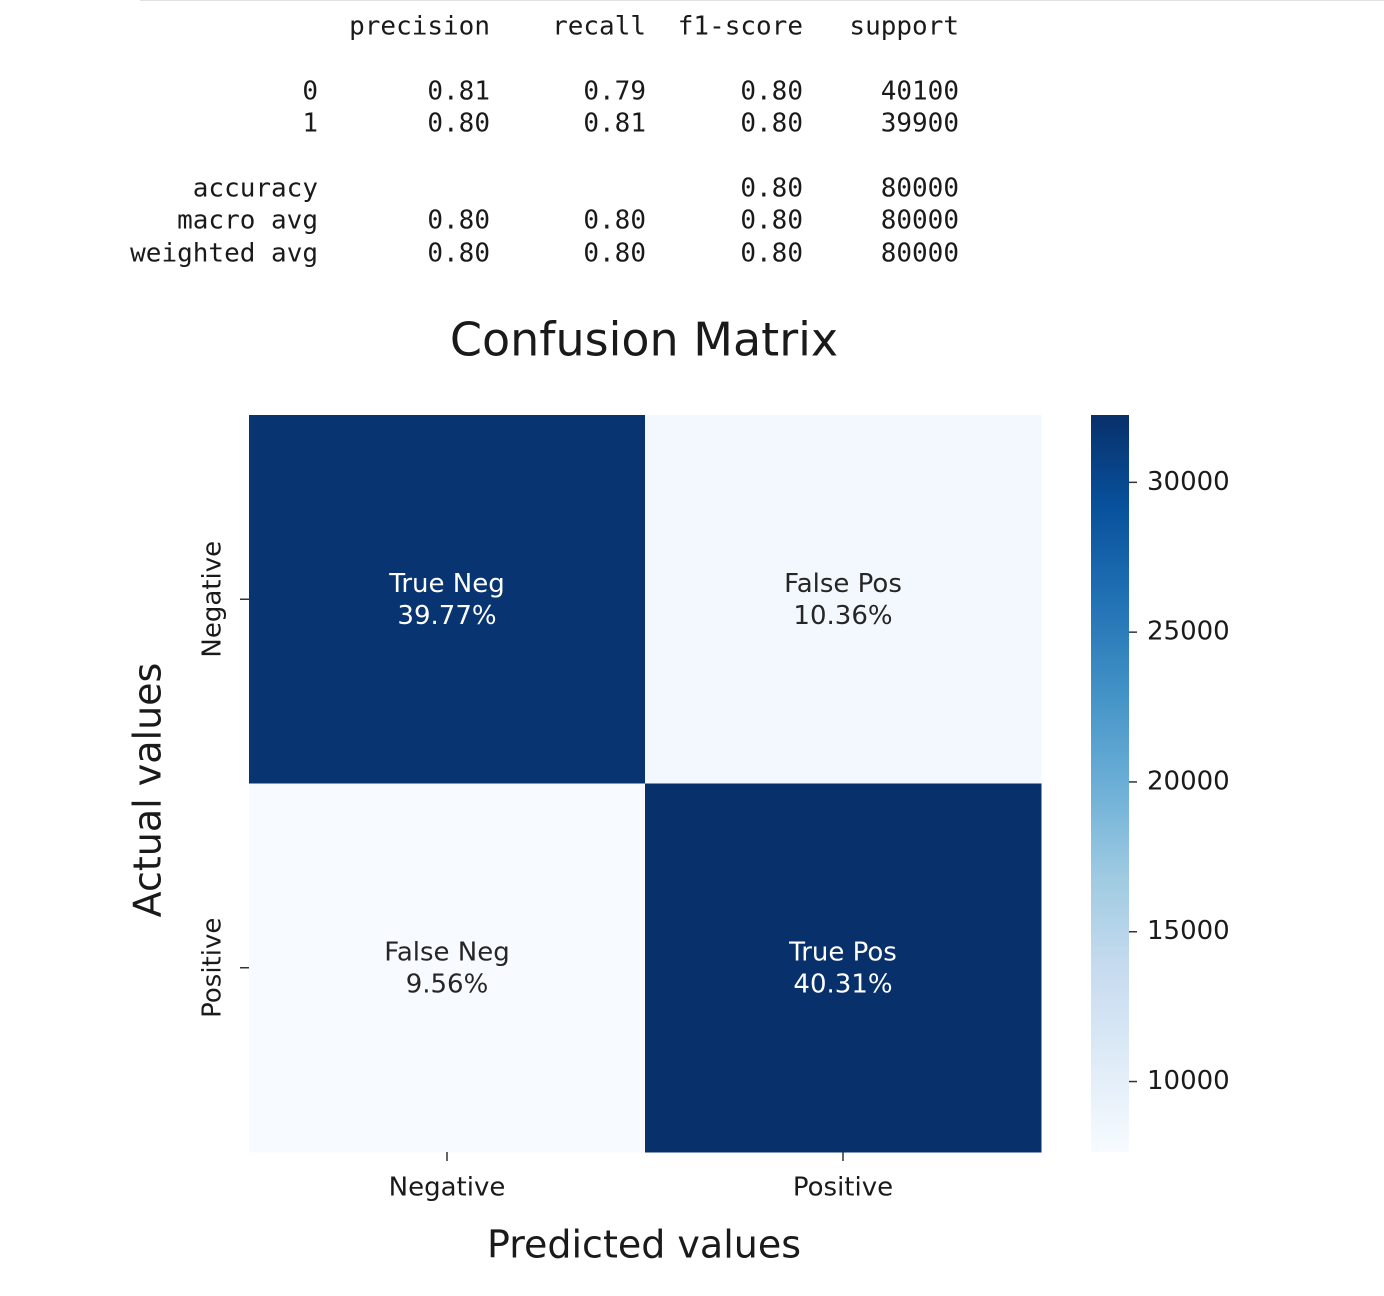 Image resolution: width=1384 pixels, height=1296 pixels. I want to click on report-cell: 0.79, so click(614, 92).